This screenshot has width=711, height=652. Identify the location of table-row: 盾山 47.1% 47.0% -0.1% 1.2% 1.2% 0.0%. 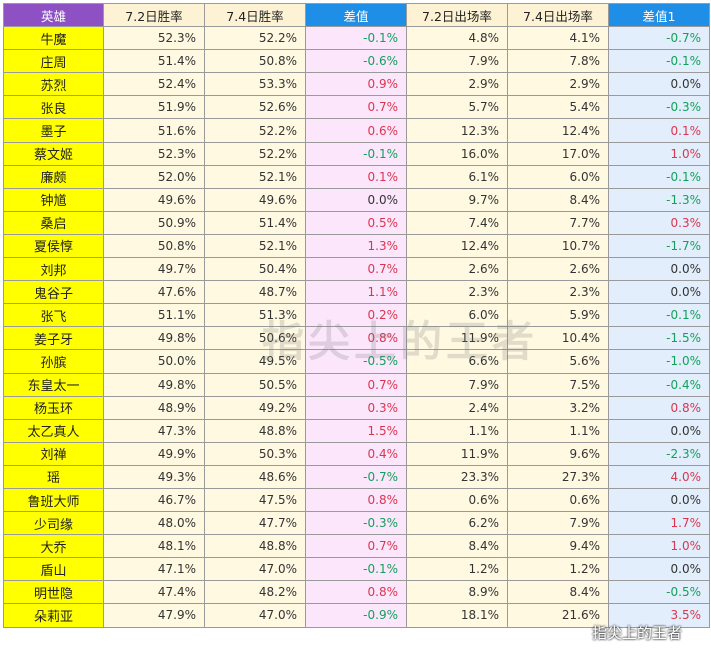
(356, 569).